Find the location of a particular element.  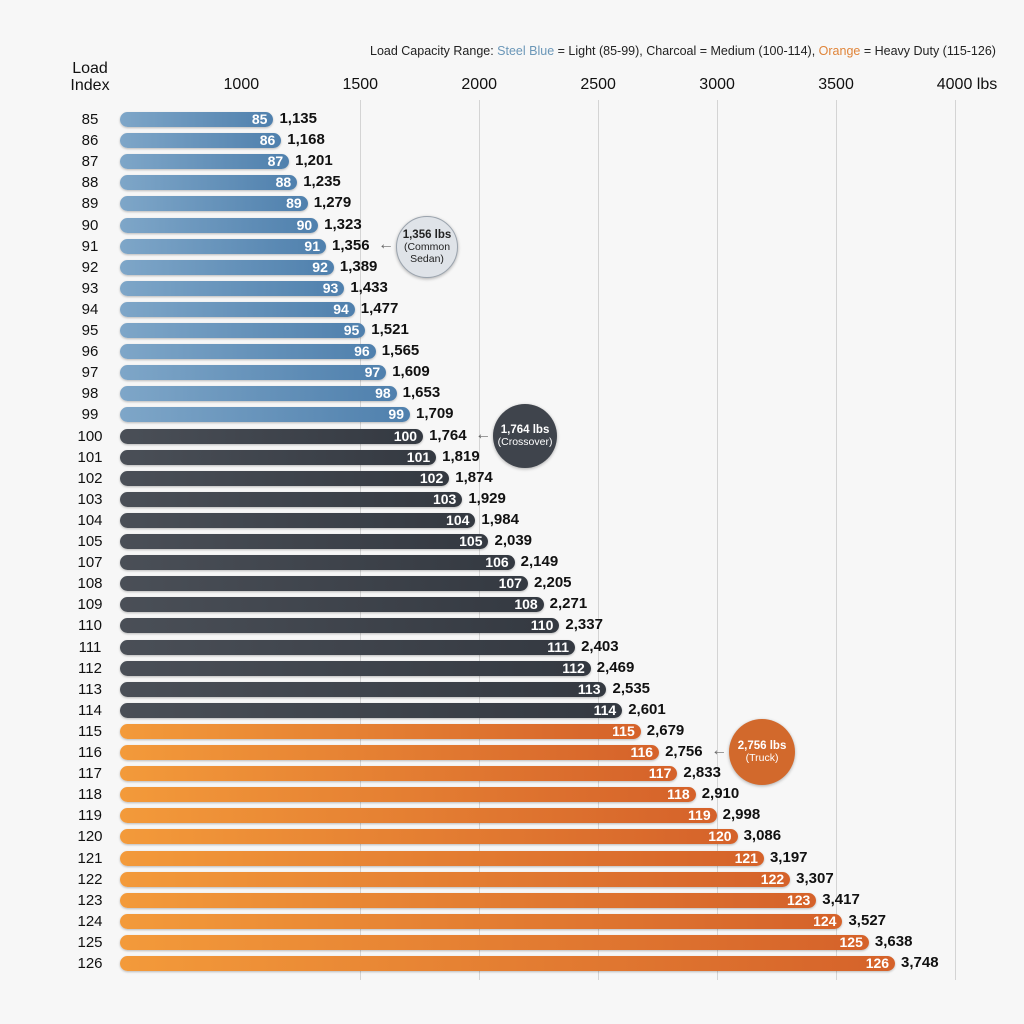

bar-index-label: 104 is located at coordinates (458, 519).